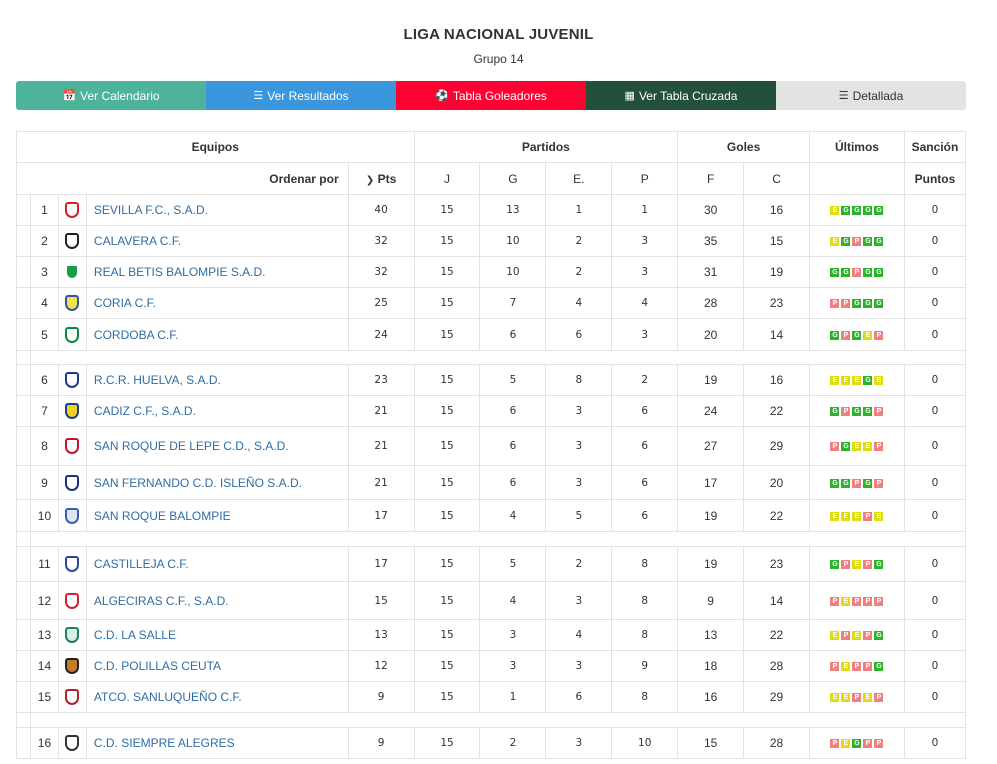 The image size is (997, 764). I want to click on chevron-down-icon: ❯, so click(370, 180).